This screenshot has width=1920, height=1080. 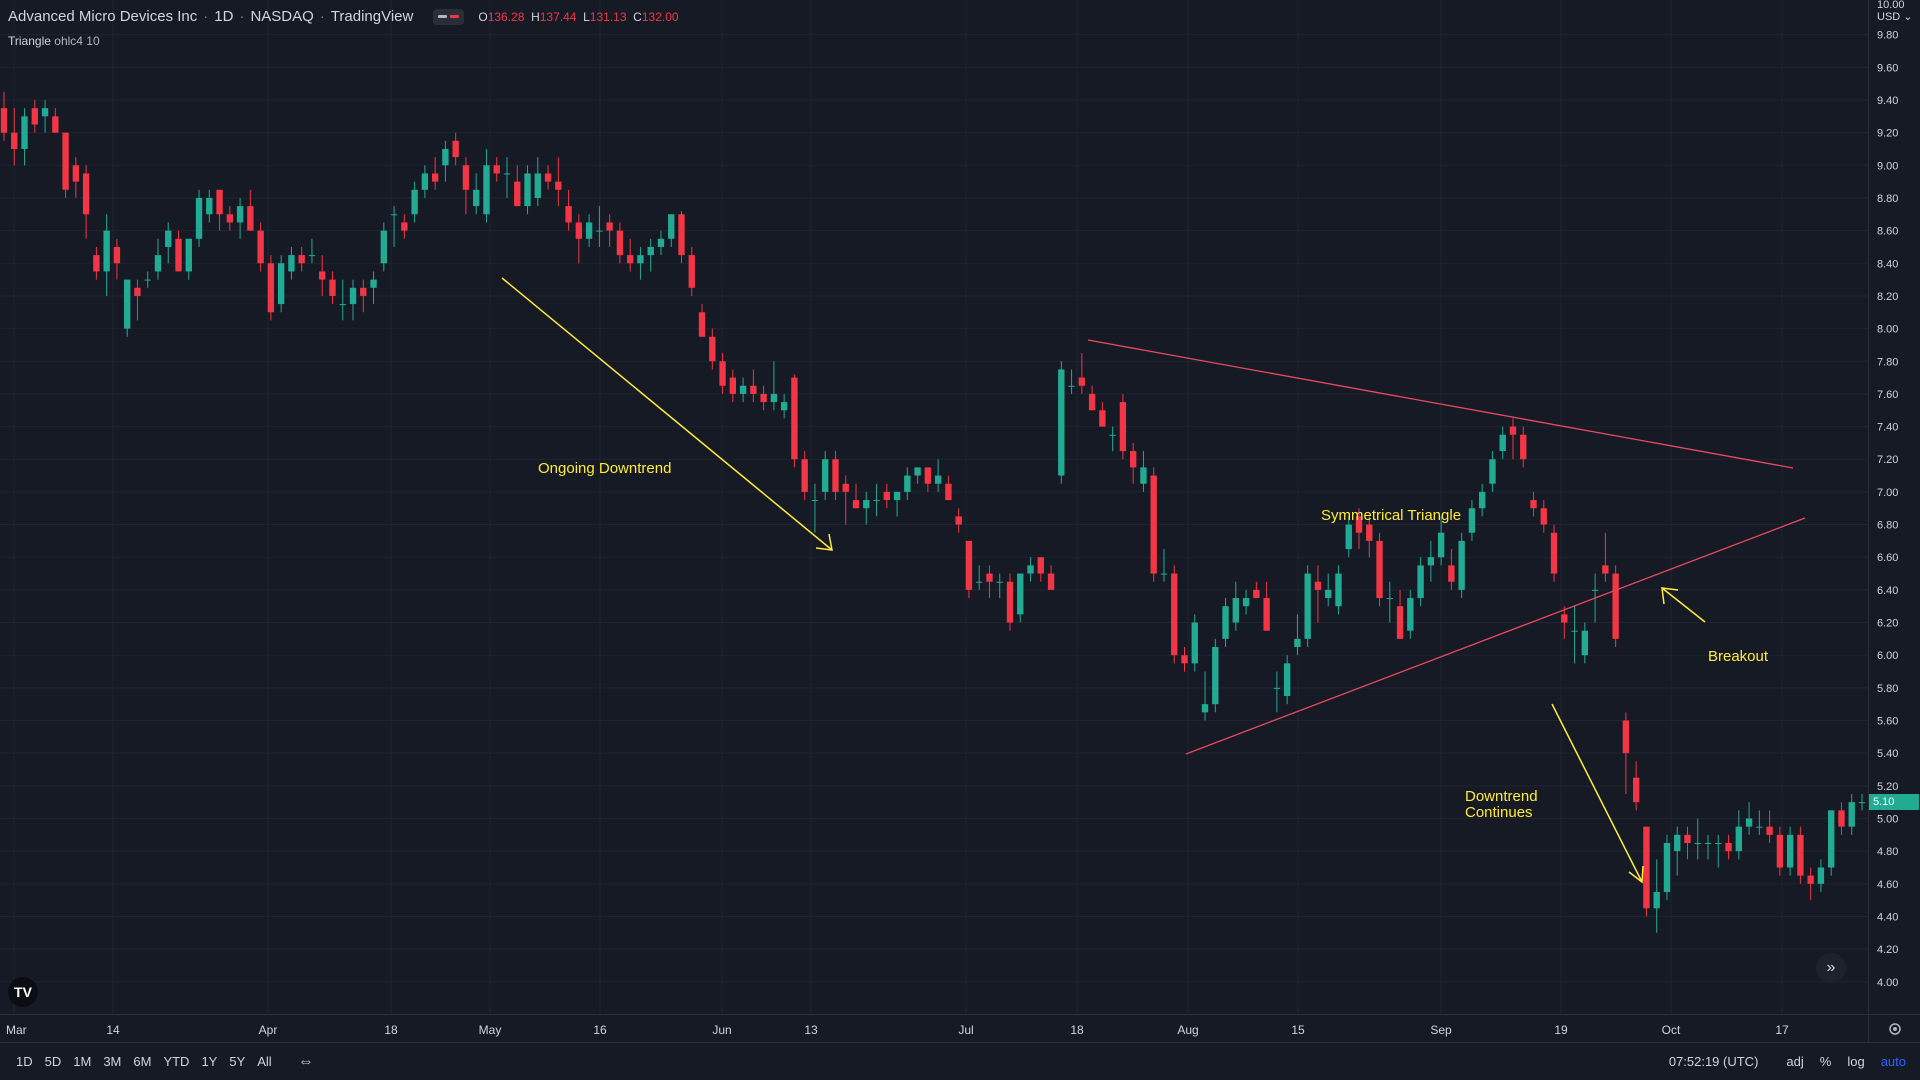 What do you see at coordinates (1670, 596) in the screenshot?
I see `breakout-arrowhead` at bounding box center [1670, 596].